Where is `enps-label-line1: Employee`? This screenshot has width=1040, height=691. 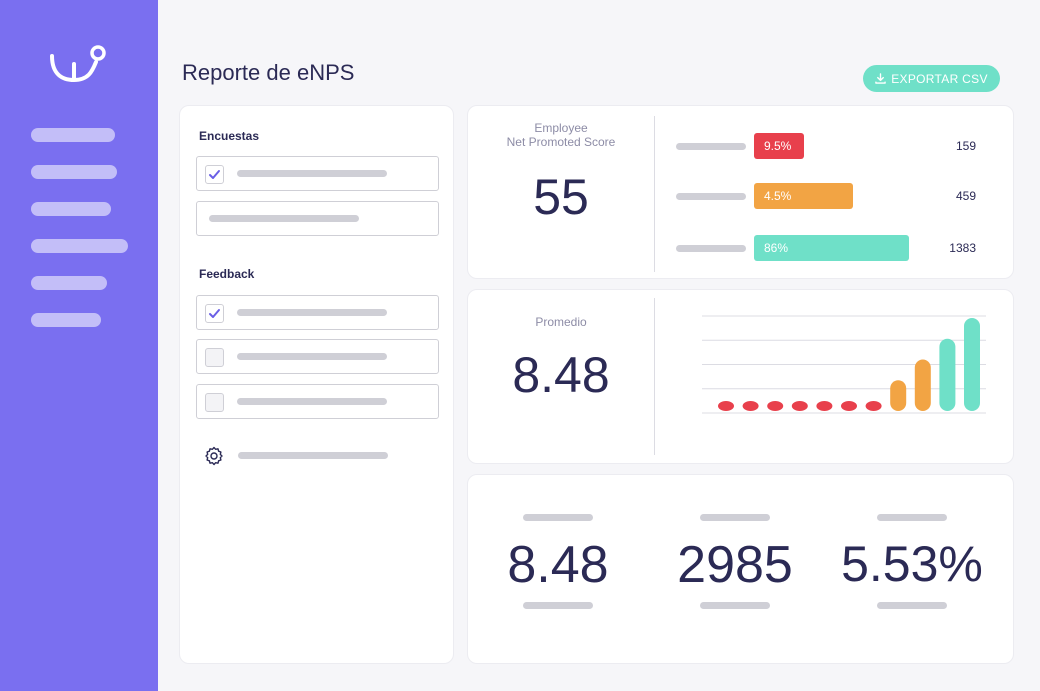
enps-label-line1: Employee is located at coordinates (561, 128).